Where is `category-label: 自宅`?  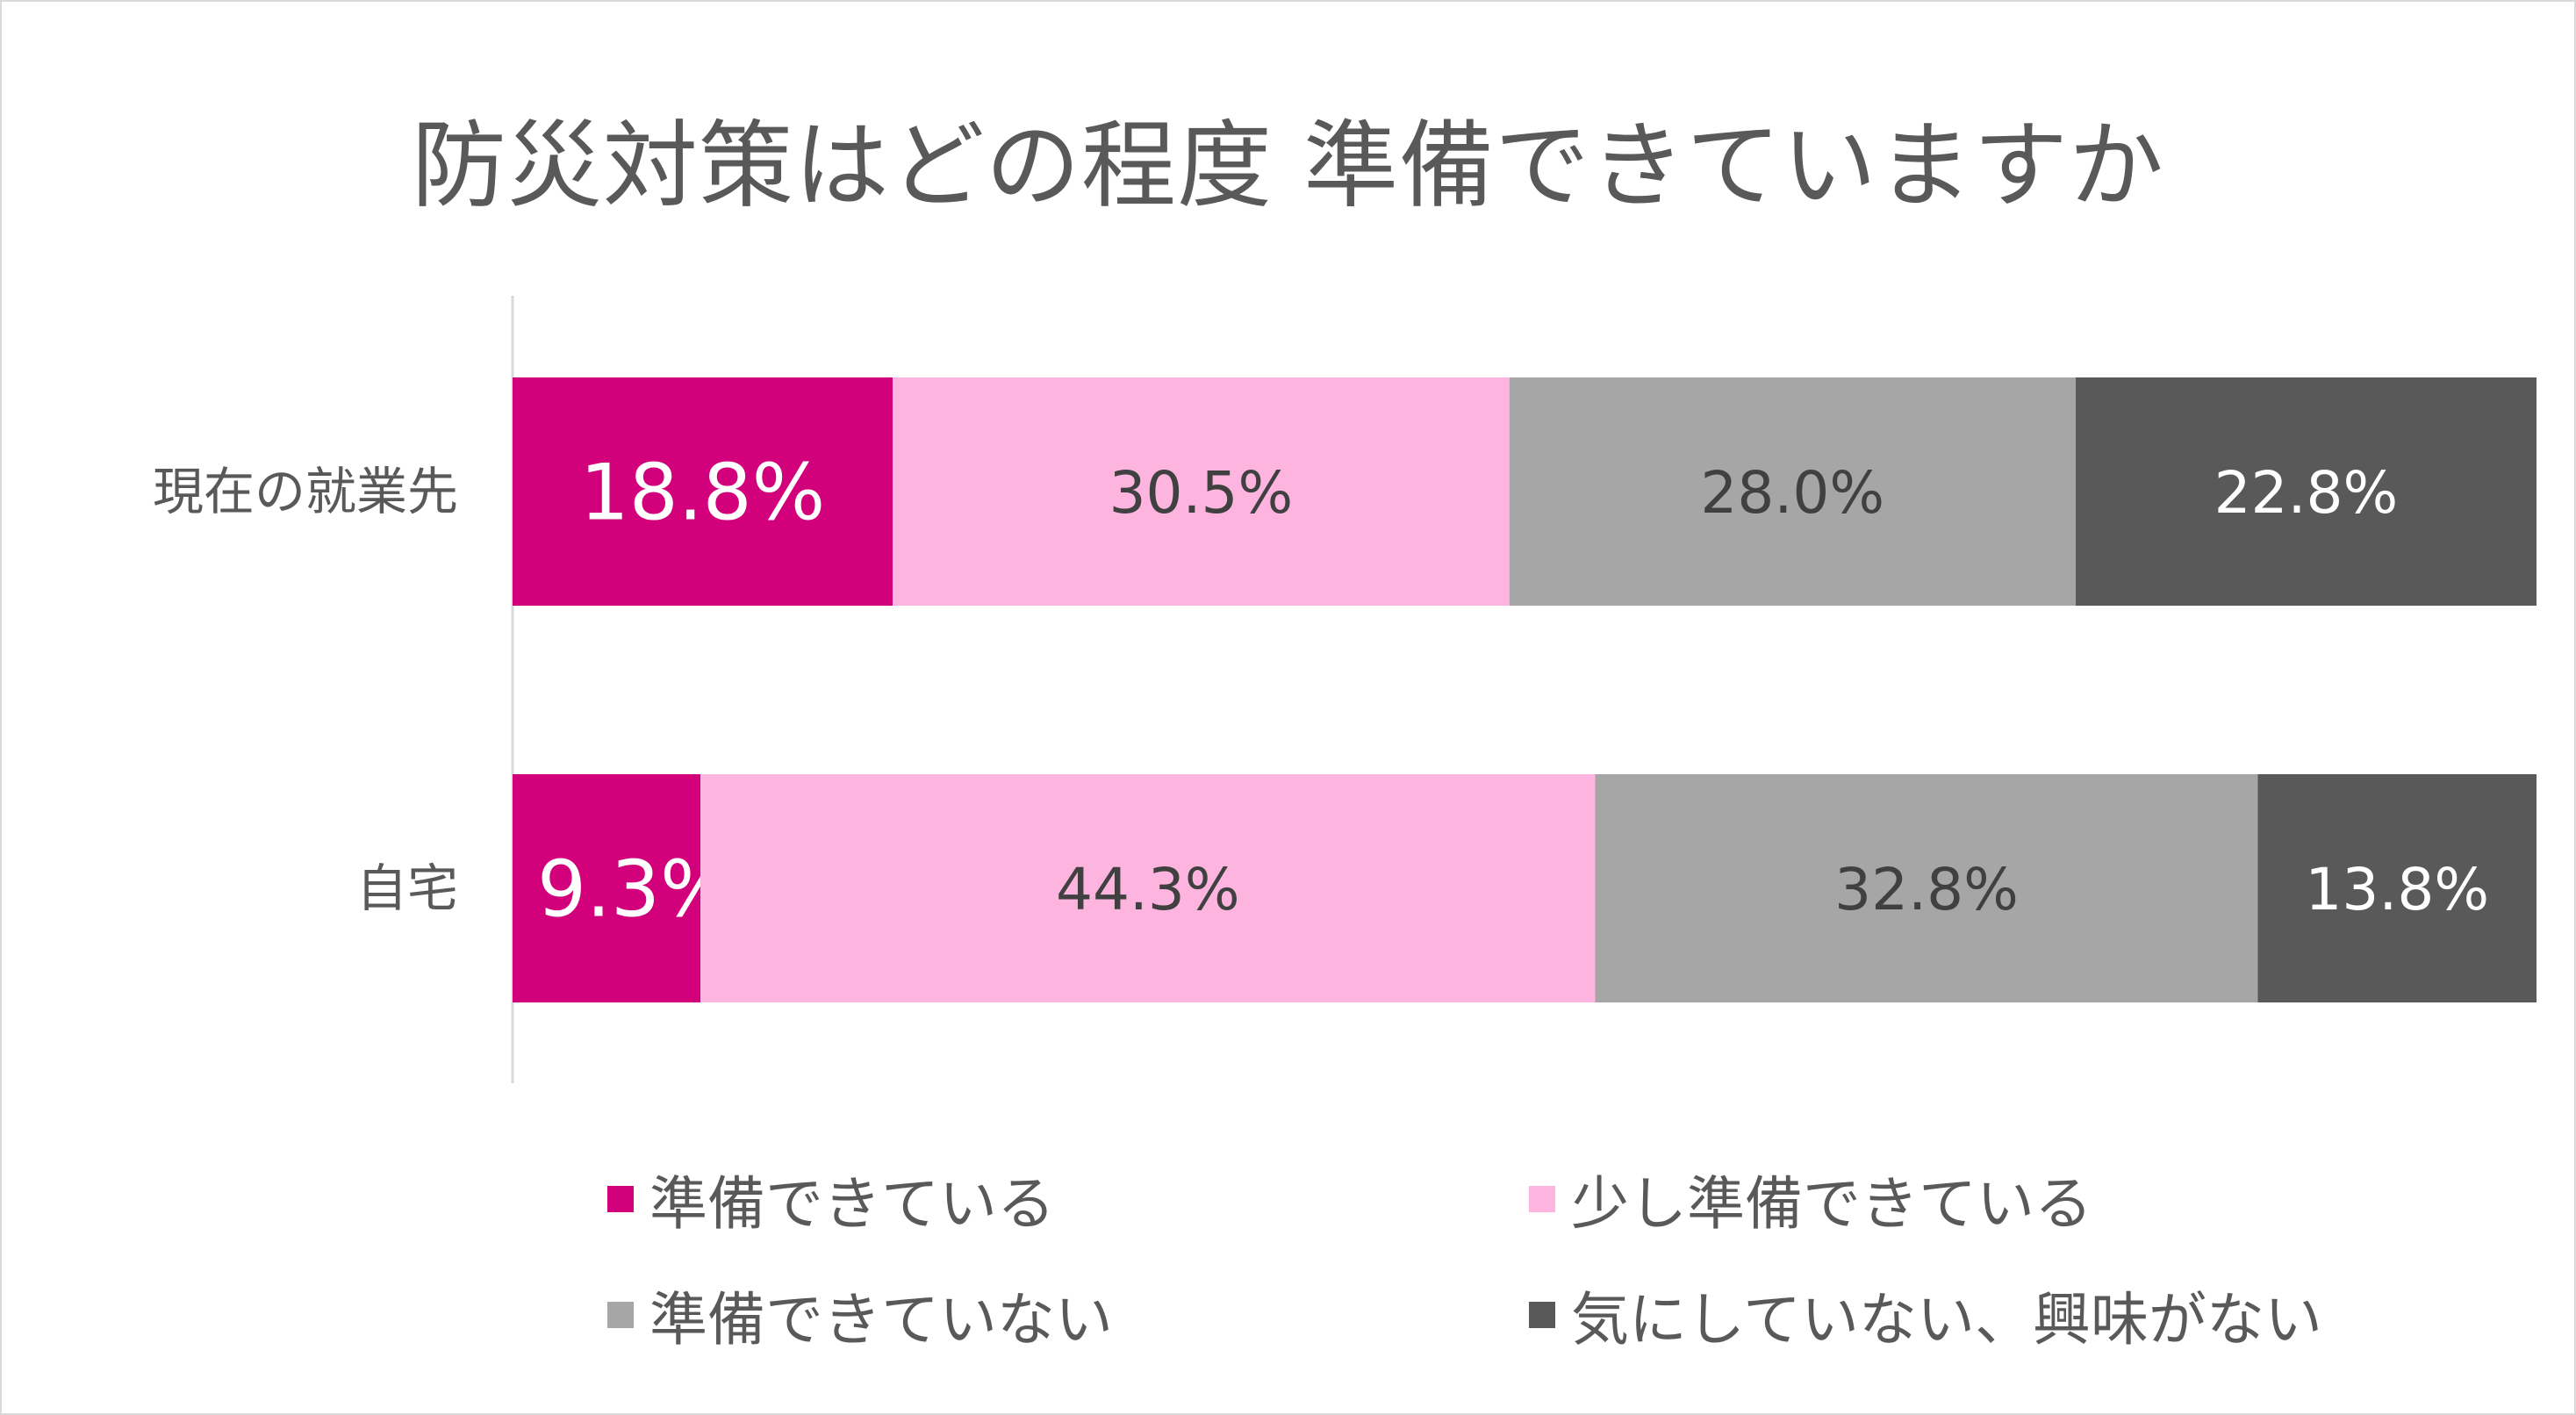 category-label: 自宅 is located at coordinates (407, 888).